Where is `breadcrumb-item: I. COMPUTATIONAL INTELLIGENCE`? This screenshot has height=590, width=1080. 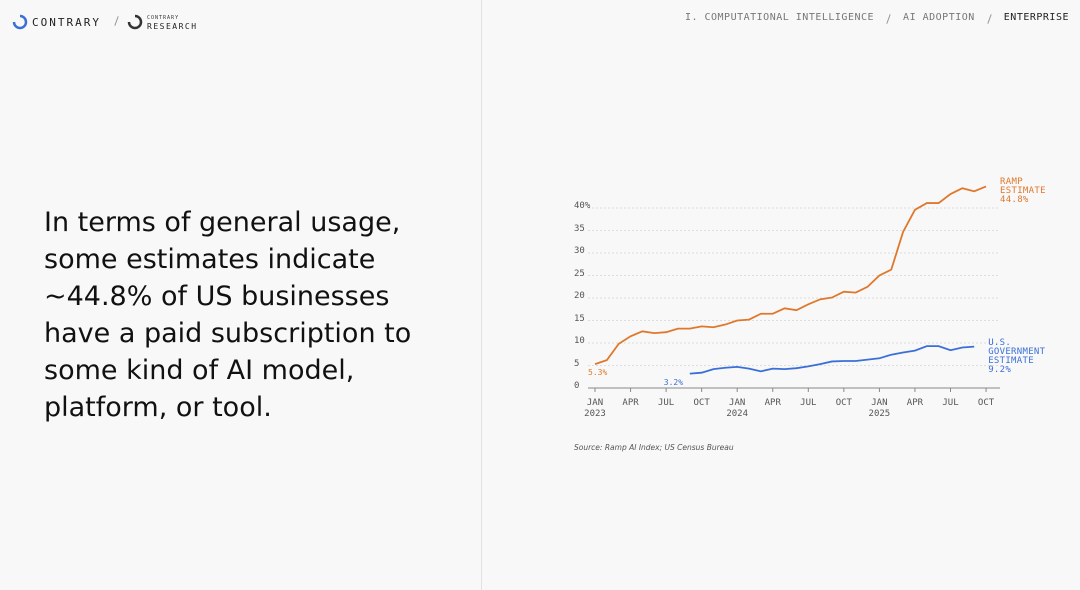 breadcrumb-item: I. COMPUTATIONAL INTELLIGENCE is located at coordinates (779, 17).